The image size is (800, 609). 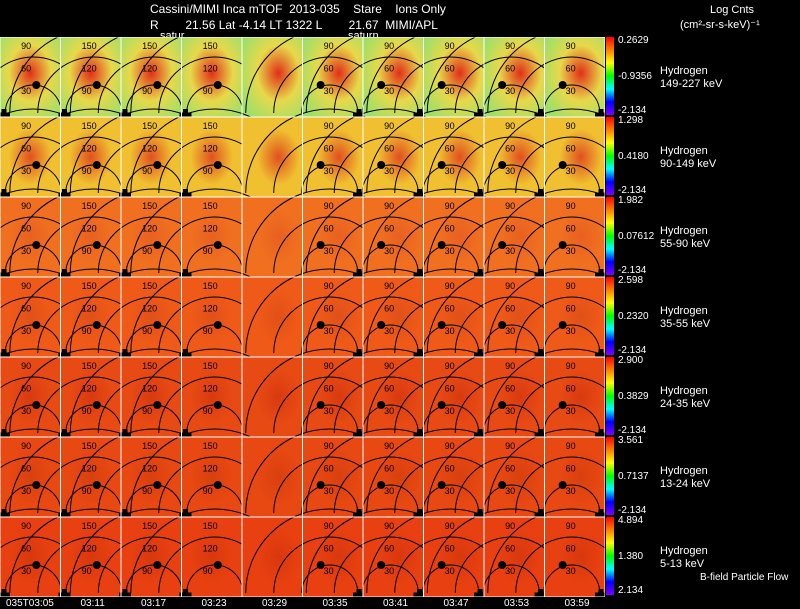 What do you see at coordinates (631, 360) in the screenshot?
I see `colorbar-max: 2.900` at bounding box center [631, 360].